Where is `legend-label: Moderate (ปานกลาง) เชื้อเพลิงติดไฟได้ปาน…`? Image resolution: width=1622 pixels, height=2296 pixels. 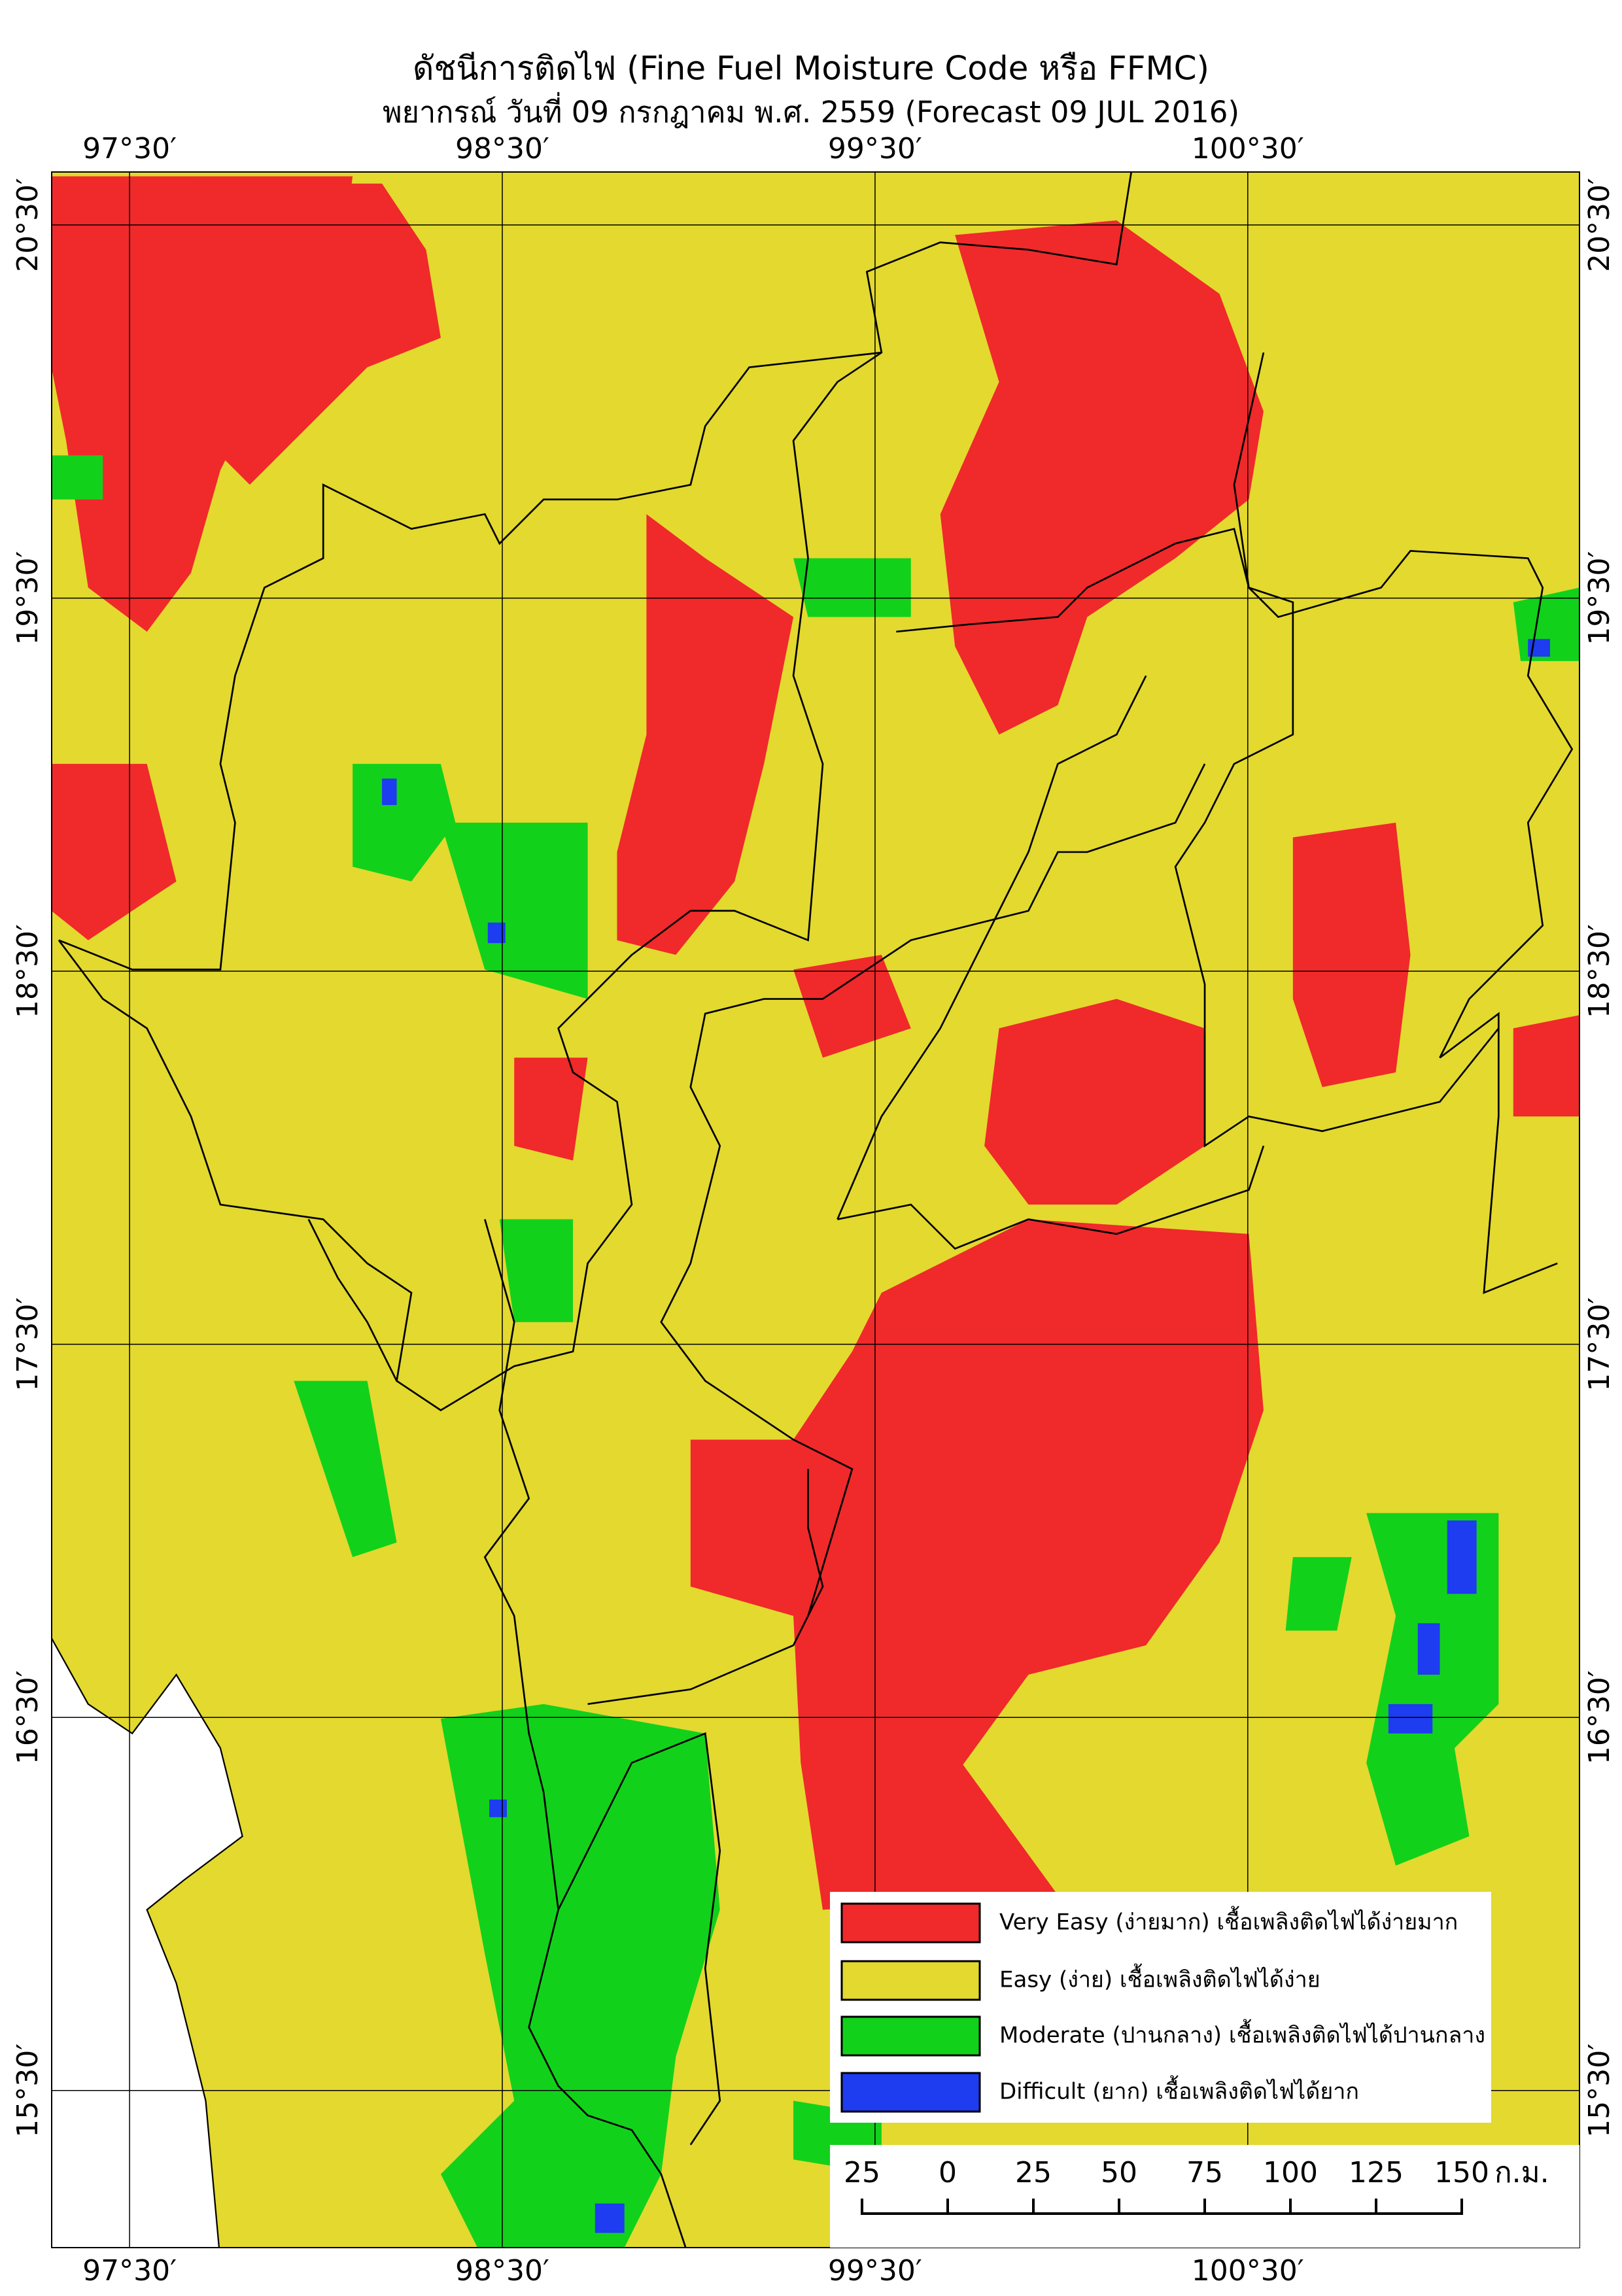 legend-label: Moderate (ปานกลาง) เชื้อเพลิงติดไฟได้ปาน… is located at coordinates (1242, 2034).